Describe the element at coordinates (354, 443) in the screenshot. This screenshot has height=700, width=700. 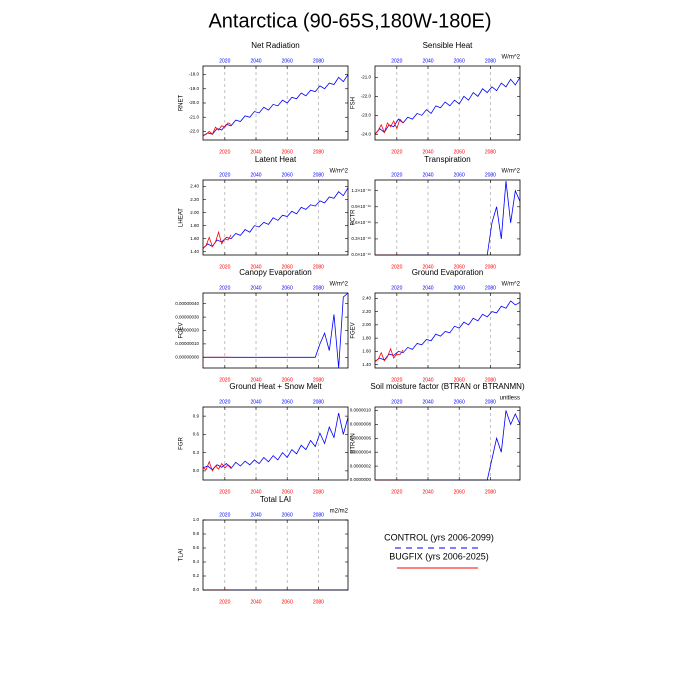
I see `y-axis-label: BTRAN` at that location.